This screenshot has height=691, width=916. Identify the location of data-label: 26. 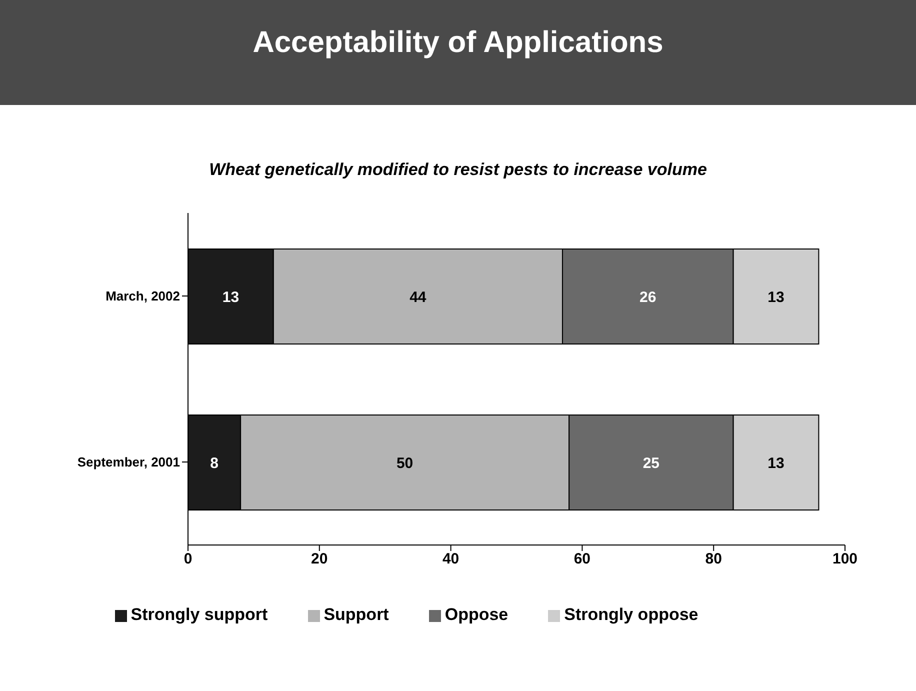
(648, 297).